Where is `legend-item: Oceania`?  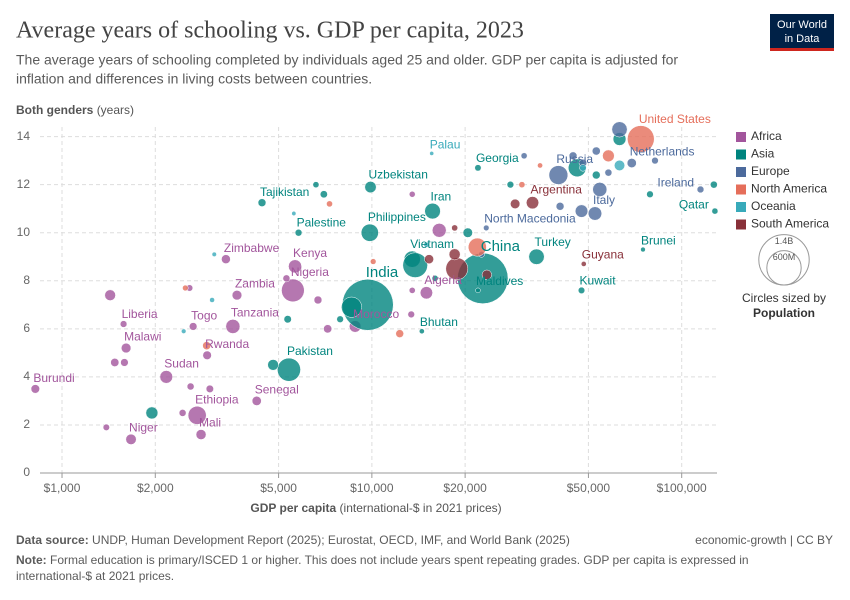 legend-item: Oceania is located at coordinates (766, 206).